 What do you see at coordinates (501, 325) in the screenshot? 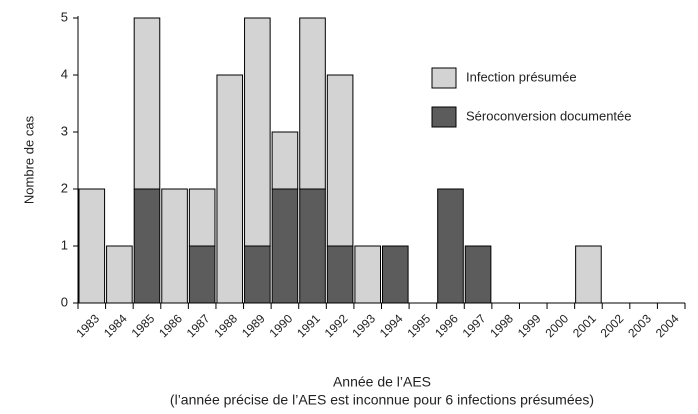
I see `x-tick-label: 1998` at bounding box center [501, 325].